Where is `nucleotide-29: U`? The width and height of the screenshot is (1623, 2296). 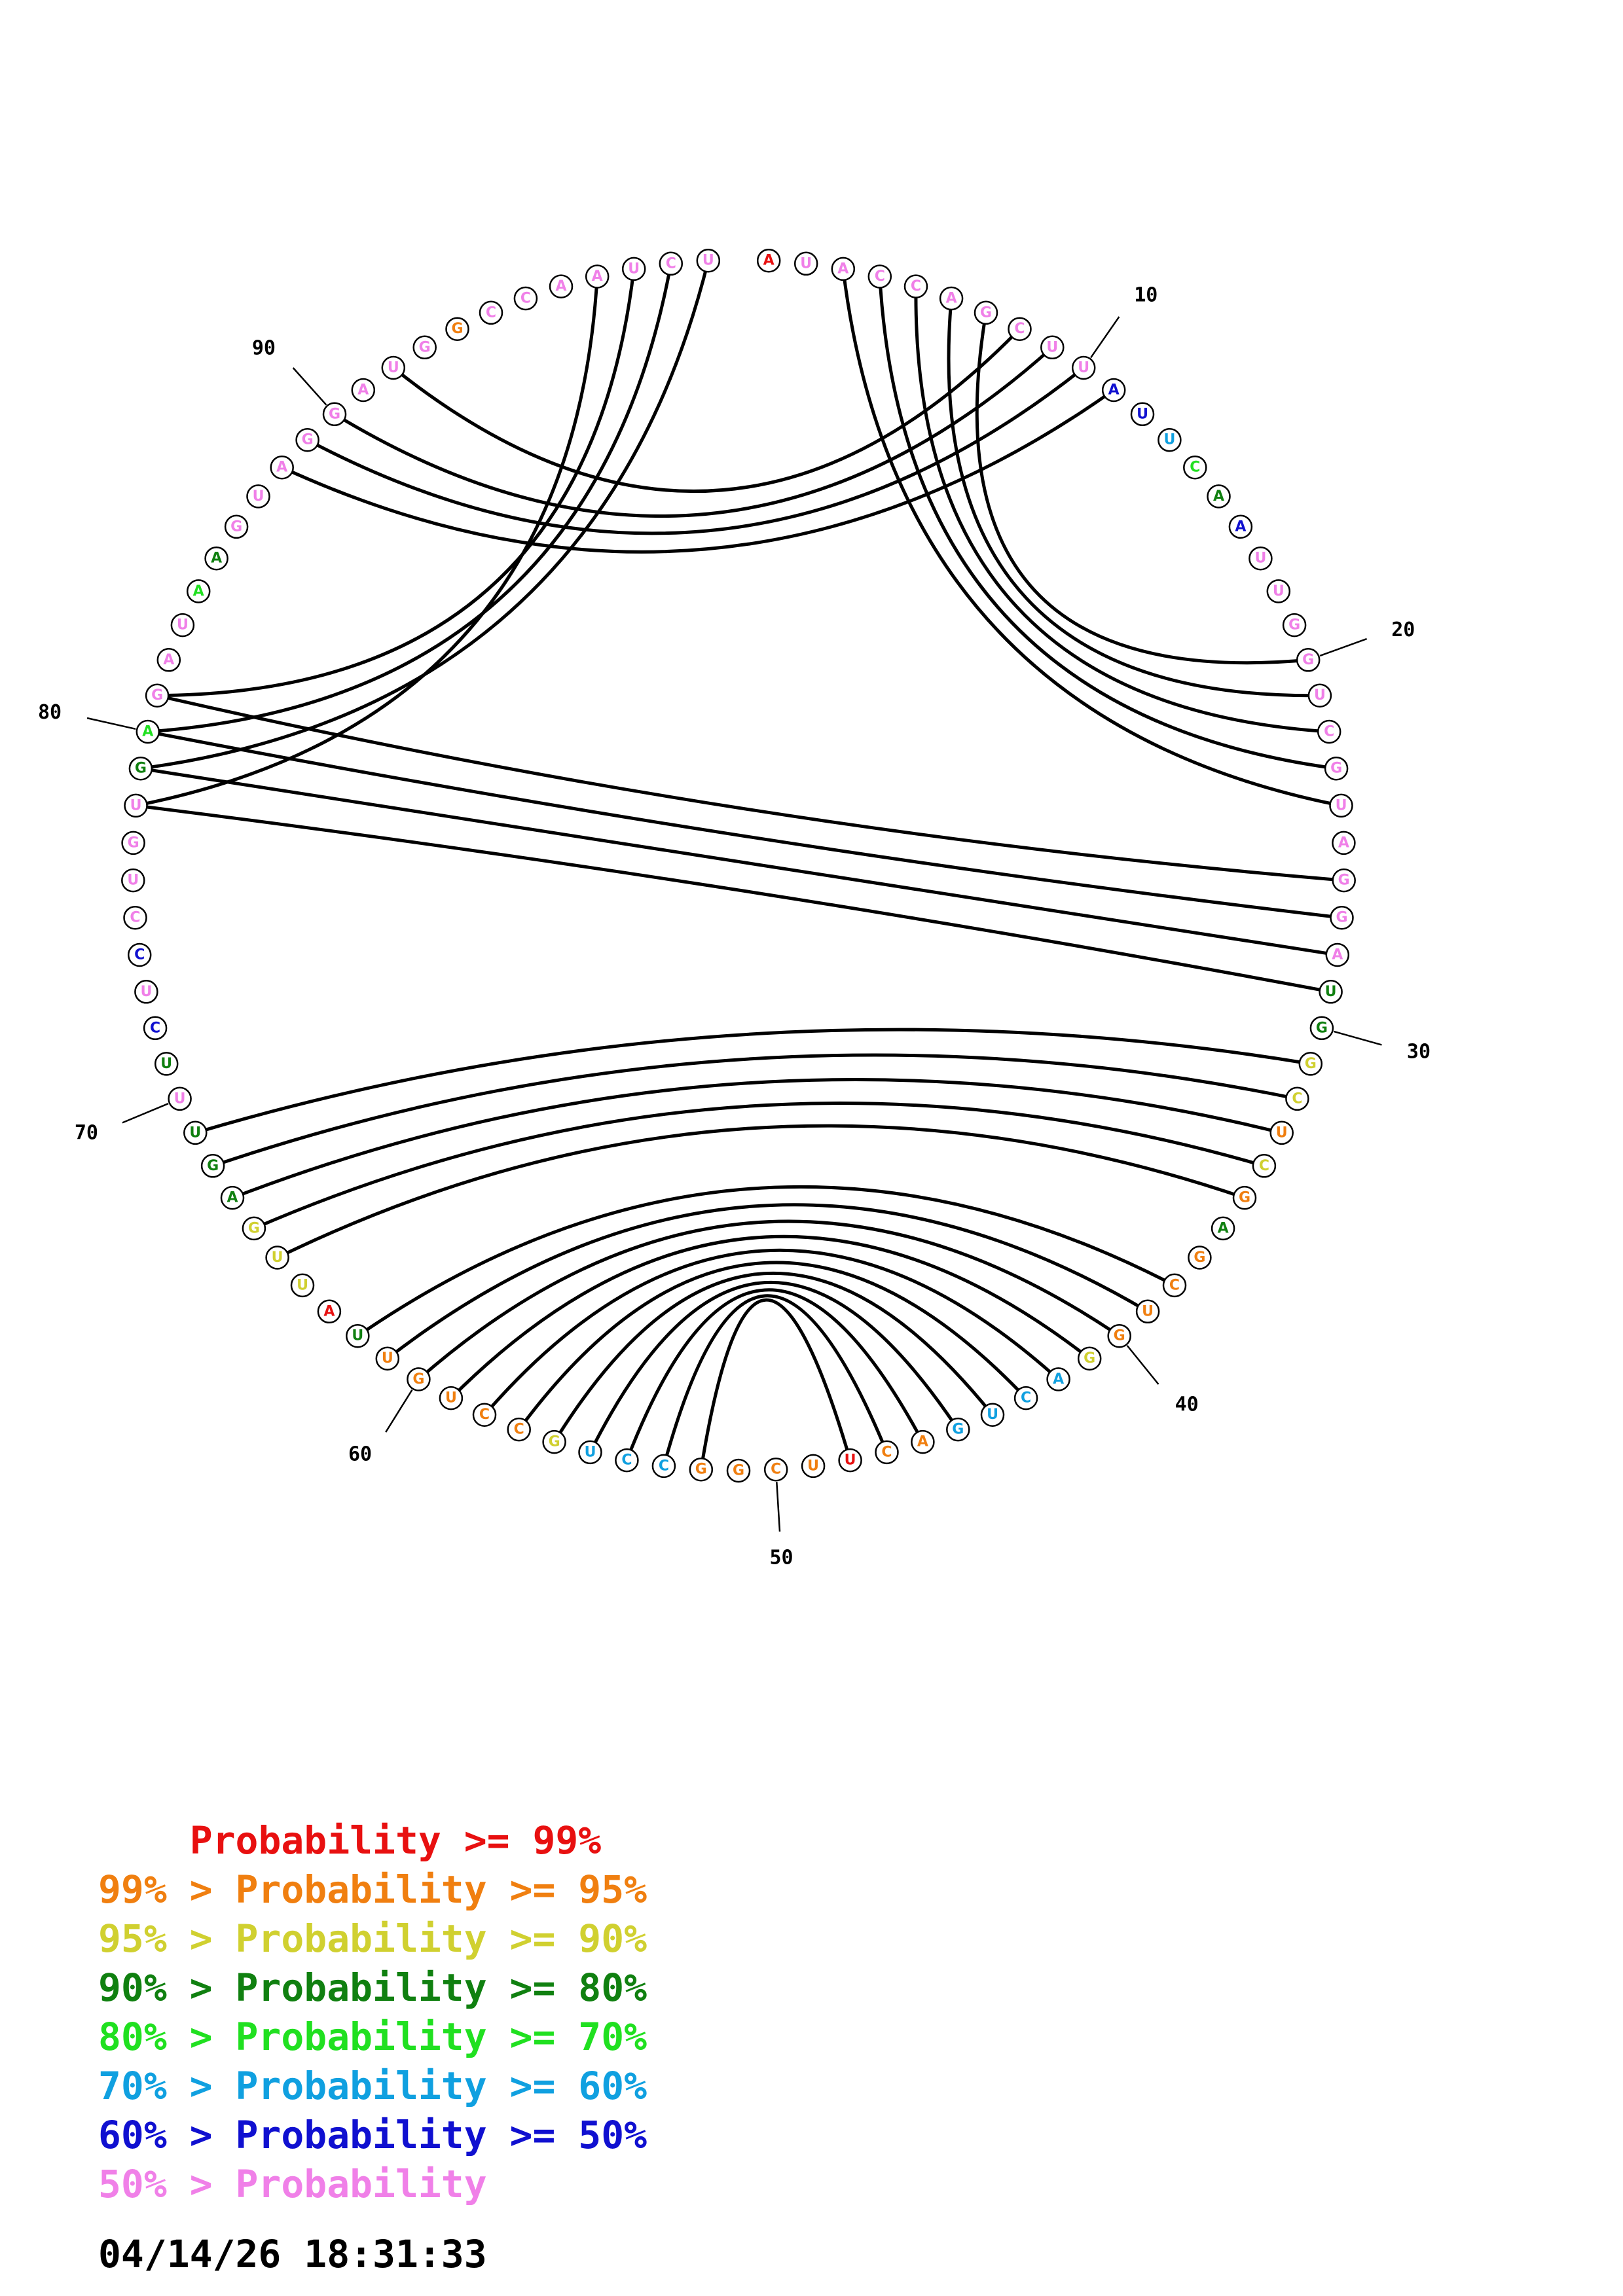 nucleotide-29: U is located at coordinates (1331, 992).